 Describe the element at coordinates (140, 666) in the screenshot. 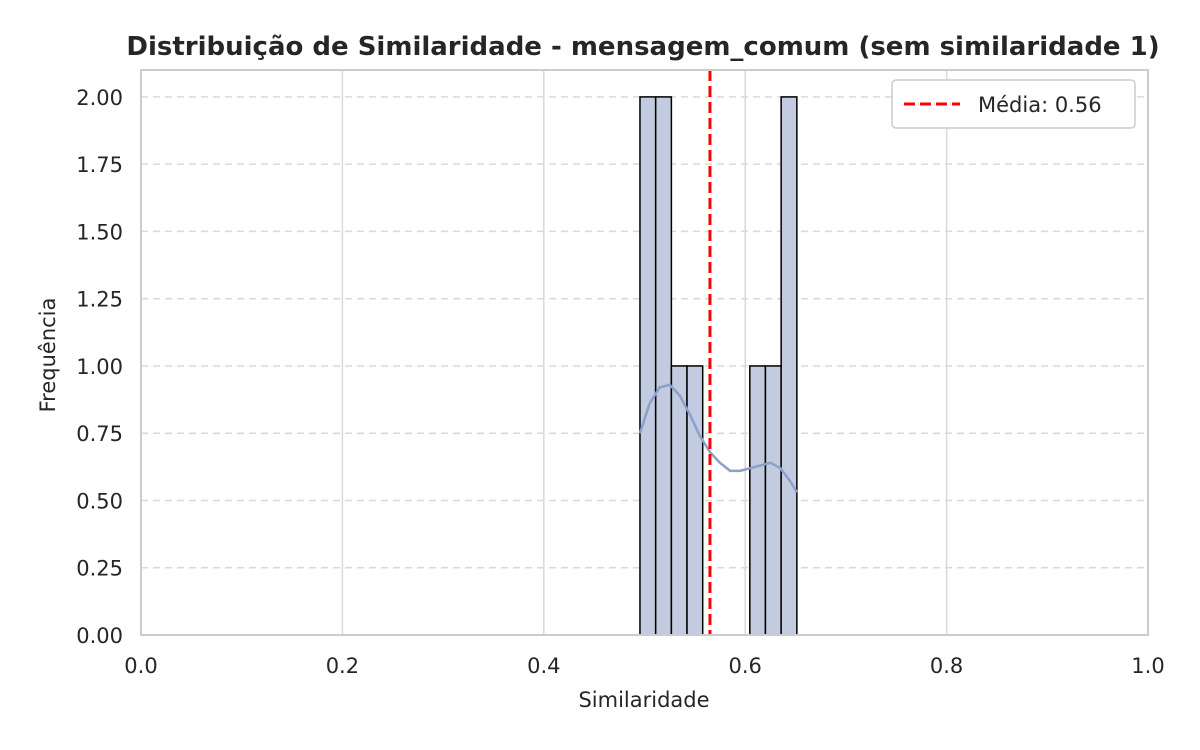

I see `x-tick-label: 0.0` at that location.